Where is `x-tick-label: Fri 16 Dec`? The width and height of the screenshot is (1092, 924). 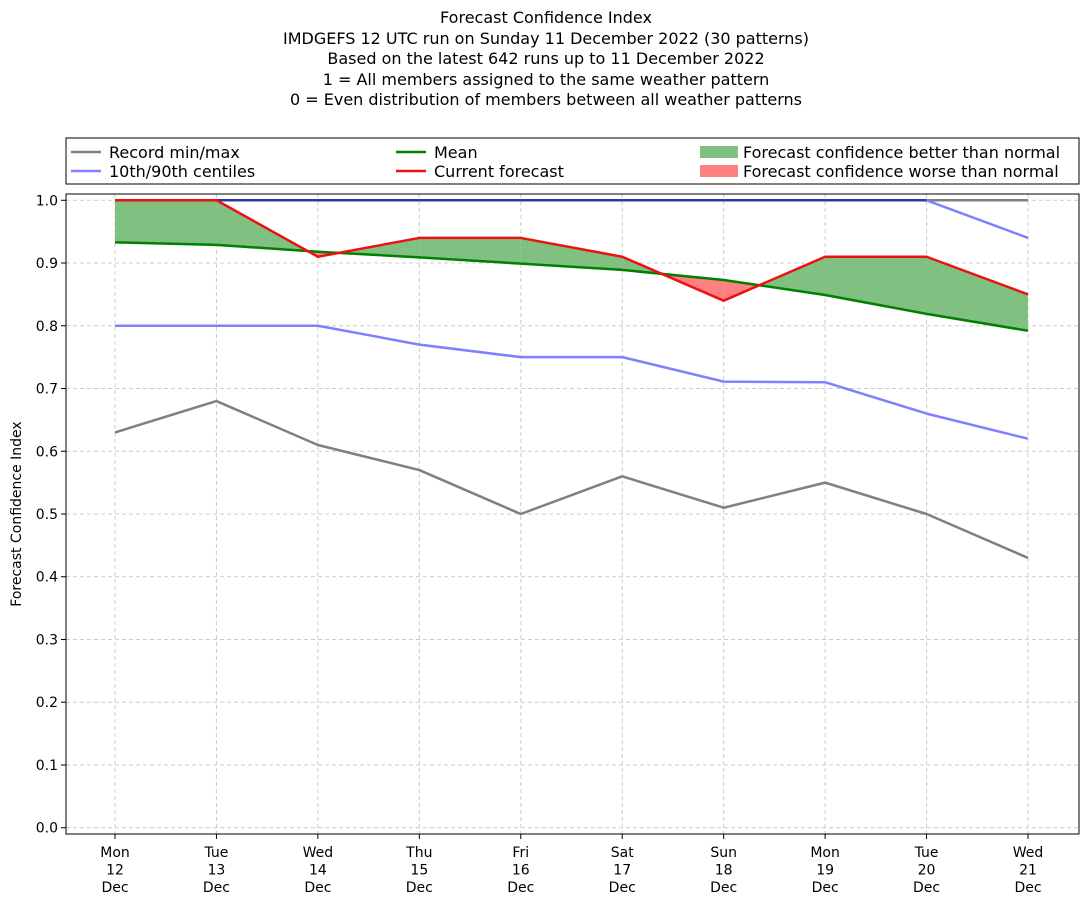 x-tick-label: Fri 16 Dec is located at coordinates (520, 870).